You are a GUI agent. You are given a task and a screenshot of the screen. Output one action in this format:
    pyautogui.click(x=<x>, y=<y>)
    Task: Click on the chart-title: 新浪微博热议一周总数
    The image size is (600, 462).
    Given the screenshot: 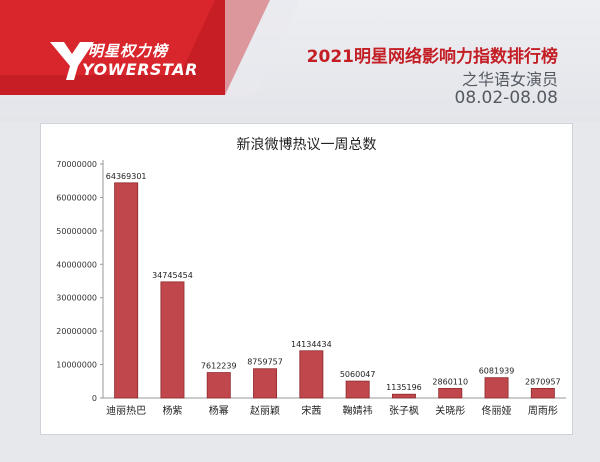 What is the action you would take?
    pyautogui.click(x=306, y=145)
    